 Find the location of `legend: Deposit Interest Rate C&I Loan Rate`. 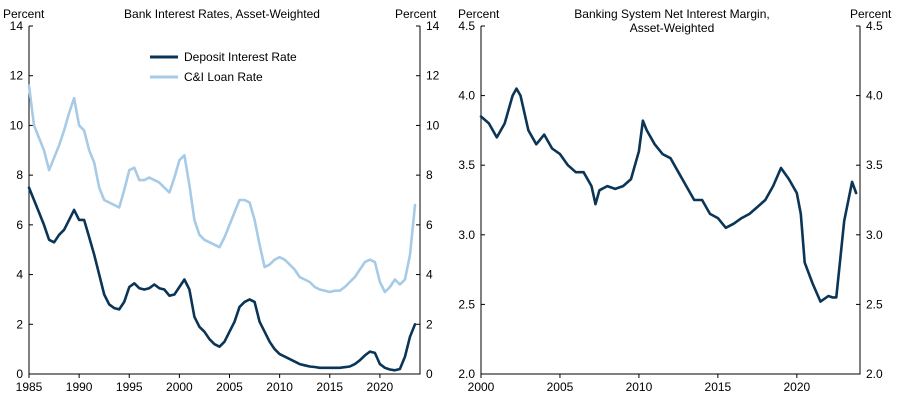

legend: Deposit Interest Rate C&I Loan Rate is located at coordinates (223, 67).